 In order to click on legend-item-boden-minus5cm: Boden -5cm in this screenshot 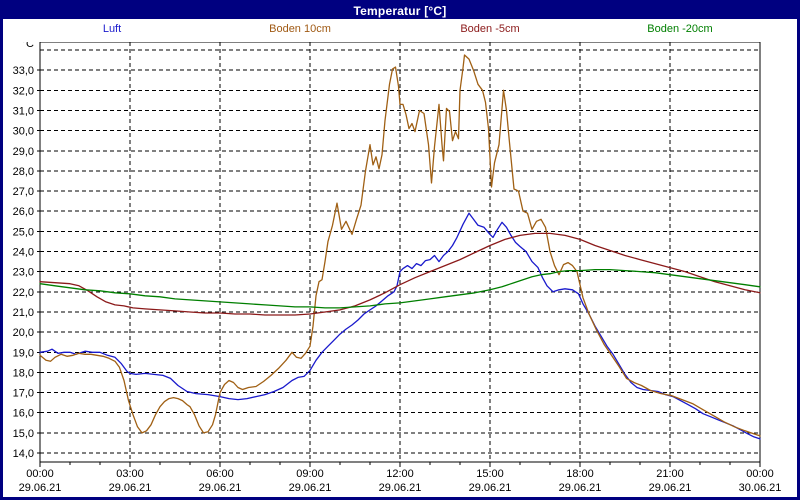, I will do `click(490, 29)`.